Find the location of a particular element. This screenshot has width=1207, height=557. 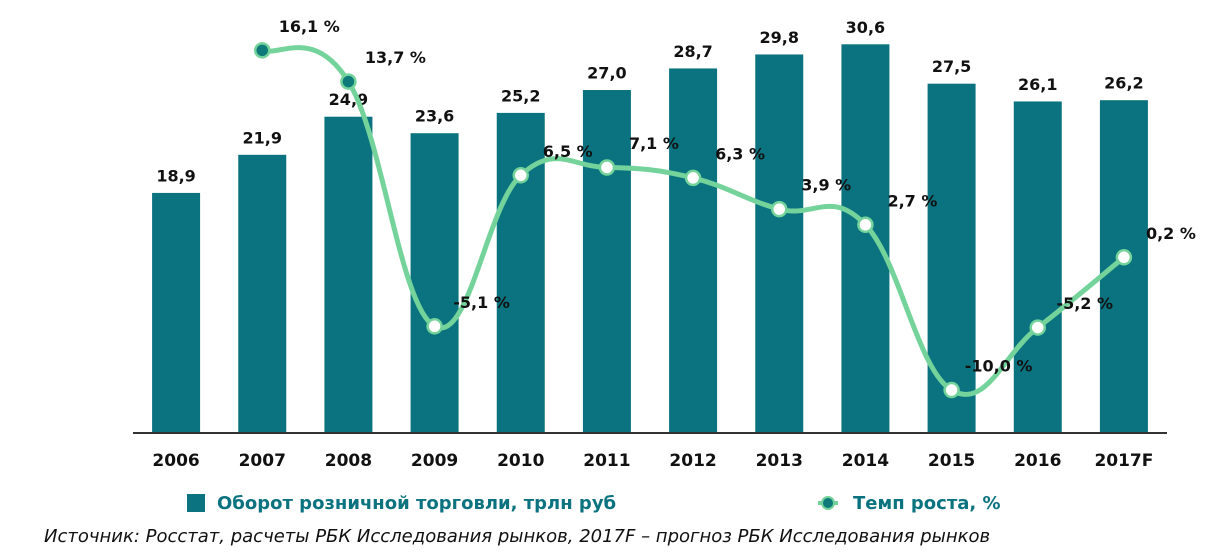

bar-label: 27,5 is located at coordinates (951, 66).